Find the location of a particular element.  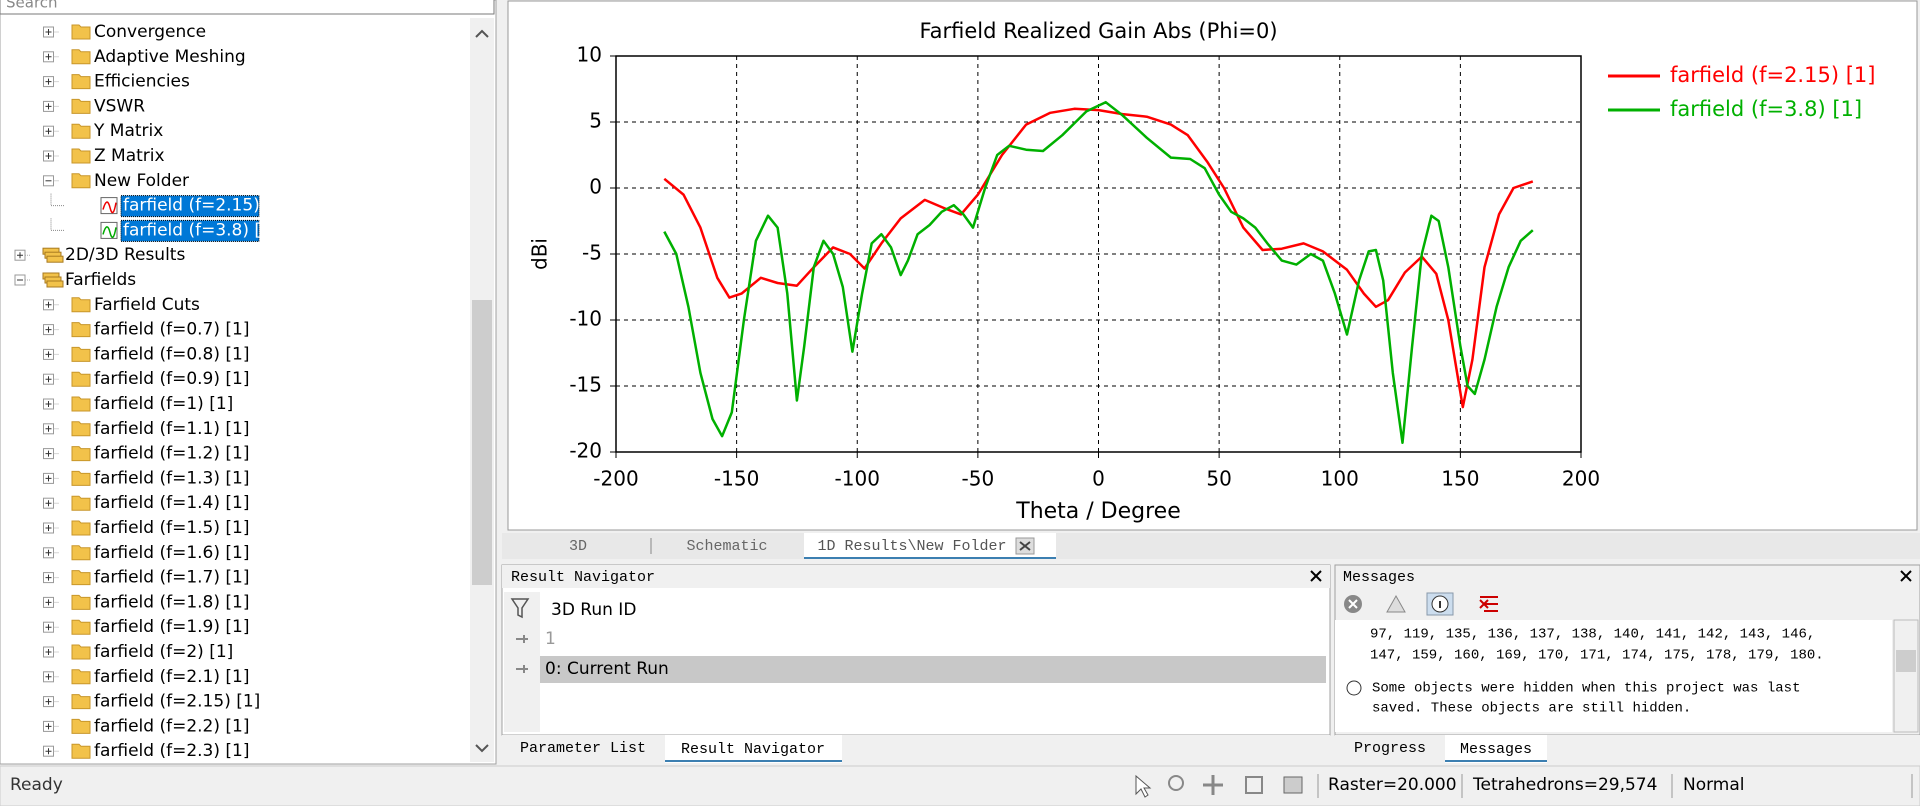

tree-item: farfield (f=2) [1] is located at coordinates (163, 652).